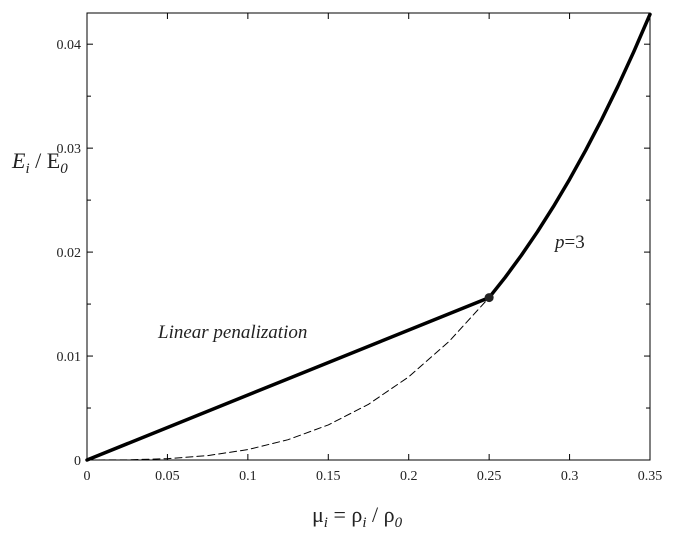 The width and height of the screenshot is (689, 533). What do you see at coordinates (87, 476) in the screenshot?
I see `x-tick-label: 0` at bounding box center [87, 476].